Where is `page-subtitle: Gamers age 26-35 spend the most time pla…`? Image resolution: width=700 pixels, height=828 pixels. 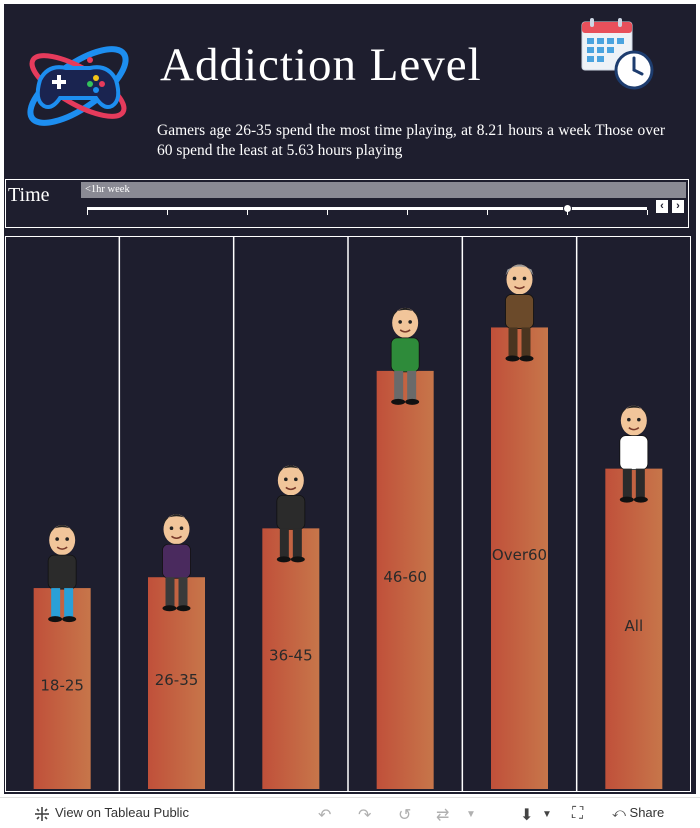 page-subtitle: Gamers age 26-35 spend the most time pla… is located at coordinates (411, 140).